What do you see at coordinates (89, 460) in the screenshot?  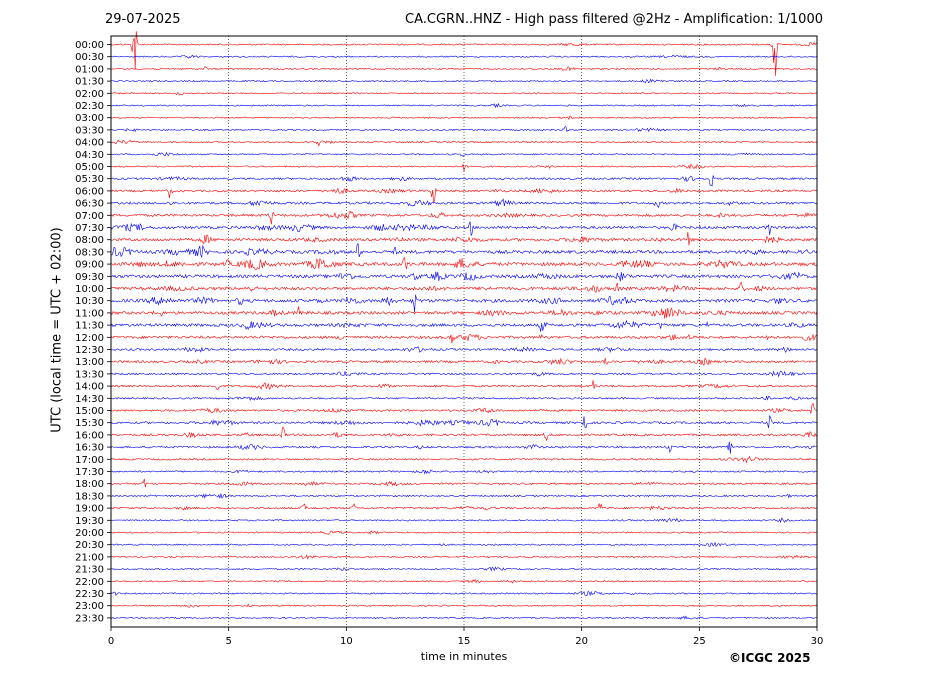 I see `y-tick-label: 17:00` at bounding box center [89, 460].